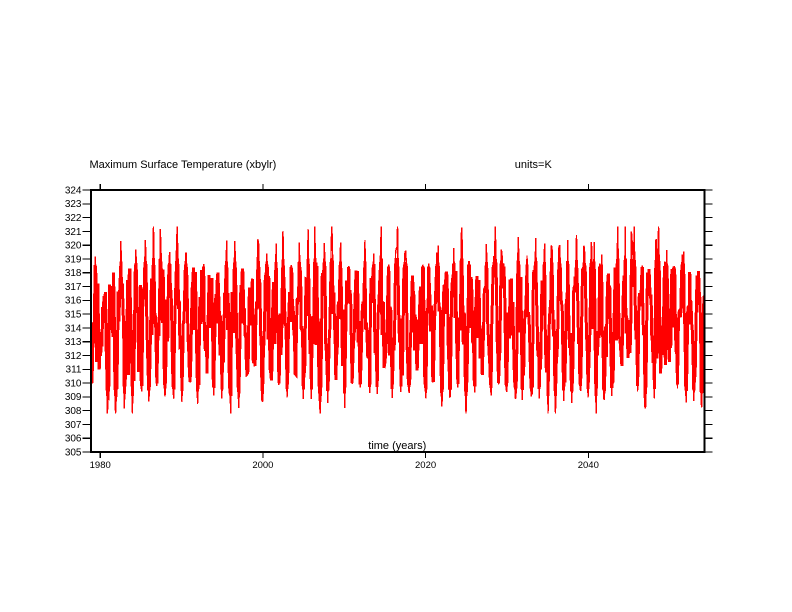 Image resolution: width=792 pixels, height=612 pixels. Describe the element at coordinates (73, 287) in the screenshot. I see `svg-text: 317` at that location.